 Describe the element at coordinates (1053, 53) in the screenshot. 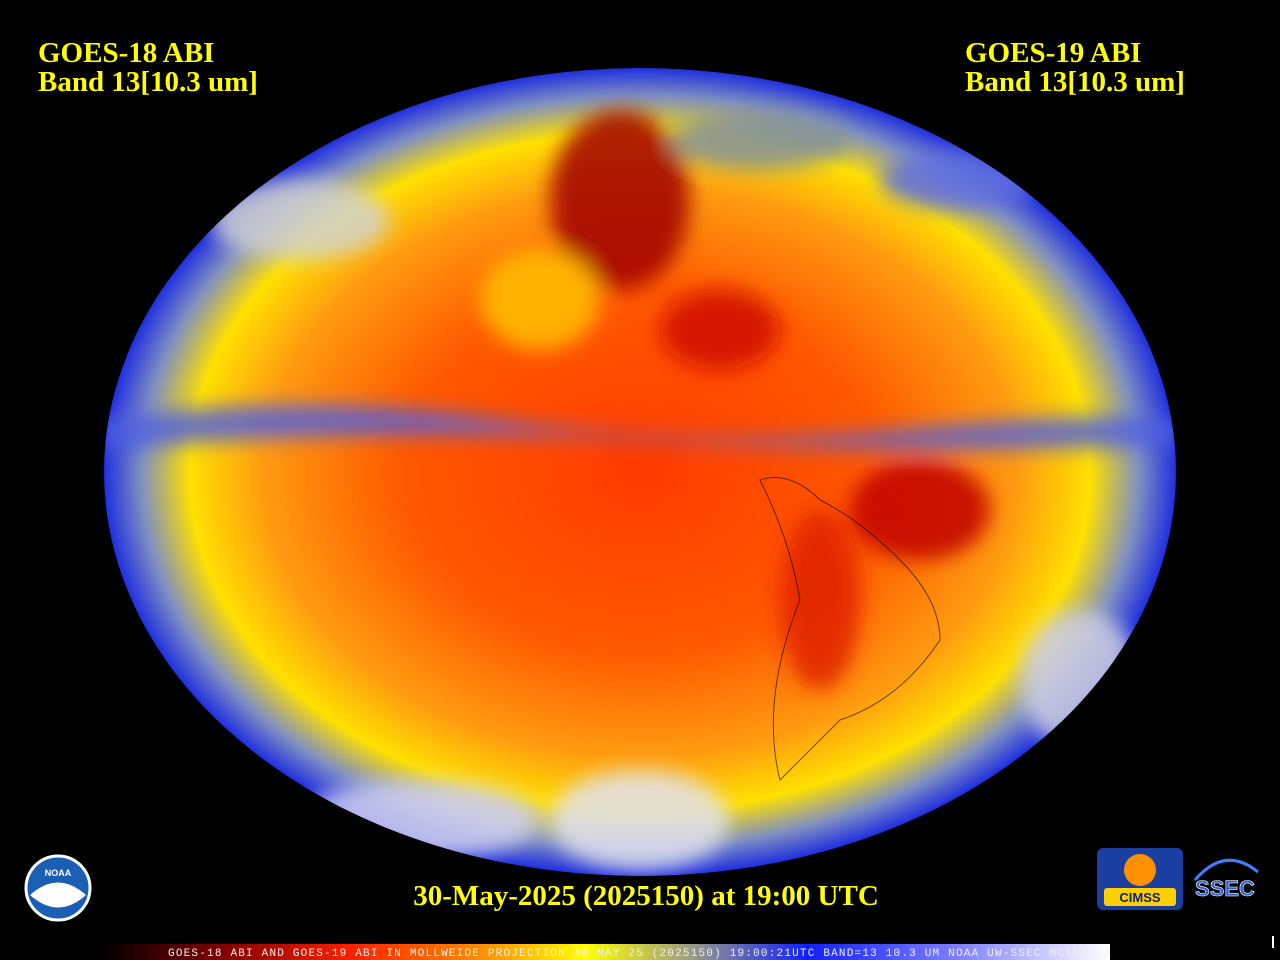

I see `header-right-line1: GOES-19 ABI` at that location.